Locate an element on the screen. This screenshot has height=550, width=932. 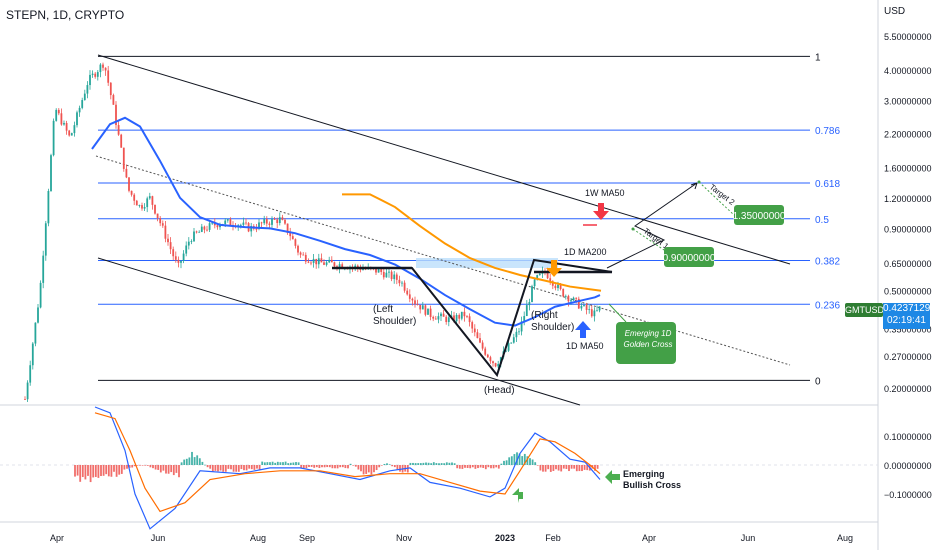
target1-dot is located at coordinates (633, 229).